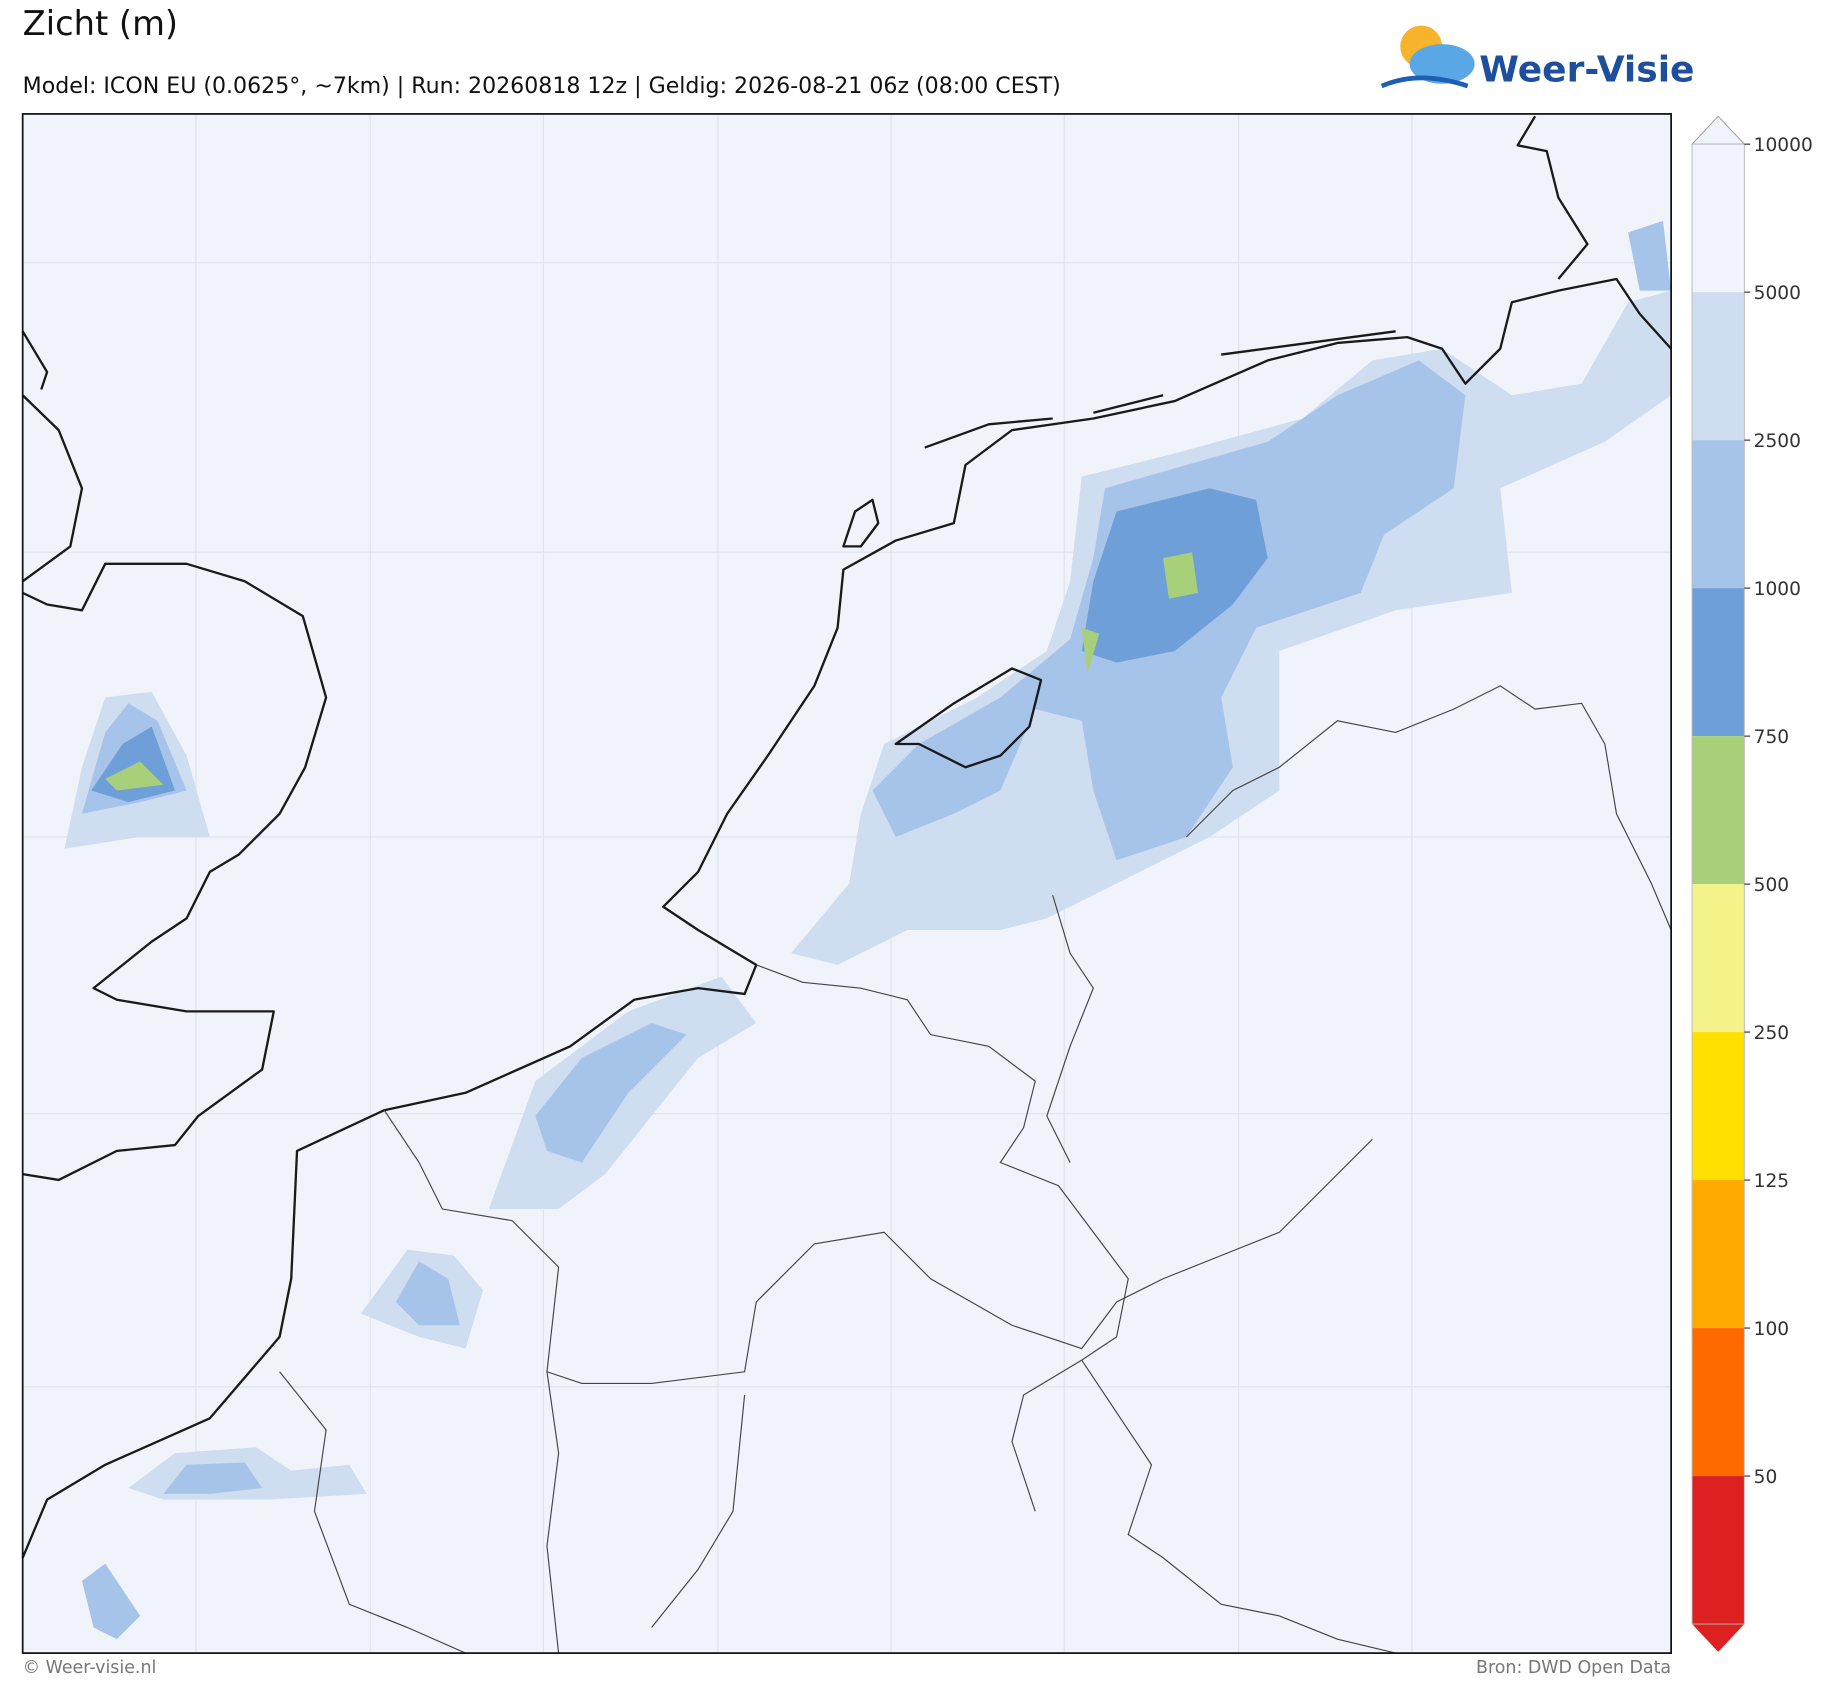 The height and width of the screenshot is (1681, 1824). I want to click on colorbar: 10000 5000 2500 1000 750 500 250 125 100 50, so click(1751, 883).